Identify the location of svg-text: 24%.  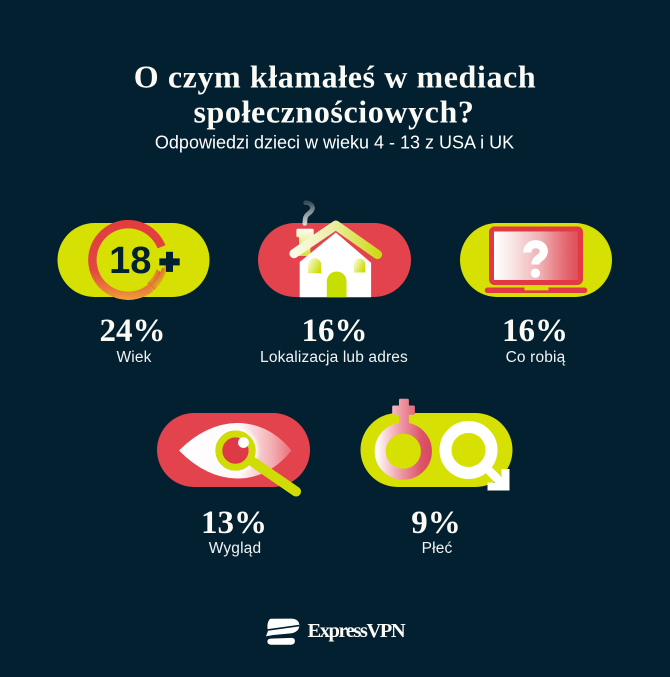
(133, 331).